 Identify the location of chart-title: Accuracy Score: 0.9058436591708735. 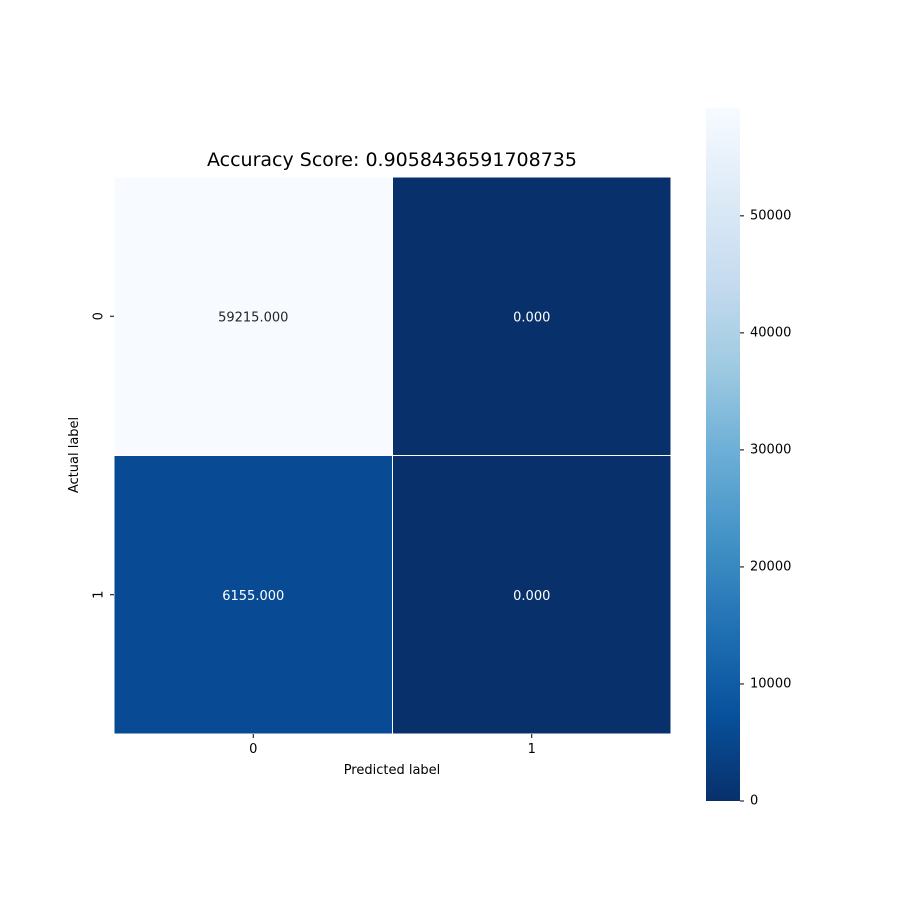
(392, 160).